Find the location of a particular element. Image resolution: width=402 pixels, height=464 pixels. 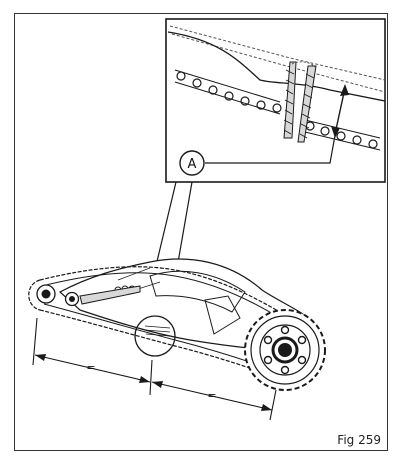

swingarm-panel is located at coordinates (197, 291).